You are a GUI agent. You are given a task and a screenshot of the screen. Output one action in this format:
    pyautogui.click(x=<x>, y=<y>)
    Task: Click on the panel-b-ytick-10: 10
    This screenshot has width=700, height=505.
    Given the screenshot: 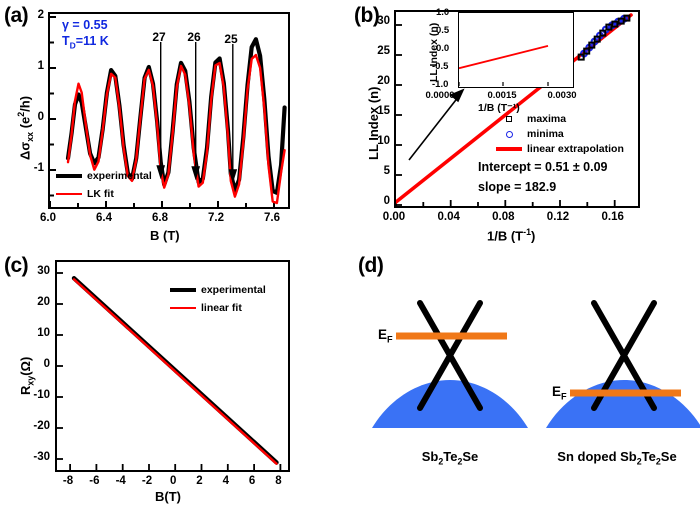 What is the action you would take?
    pyautogui.click(x=383, y=141)
    